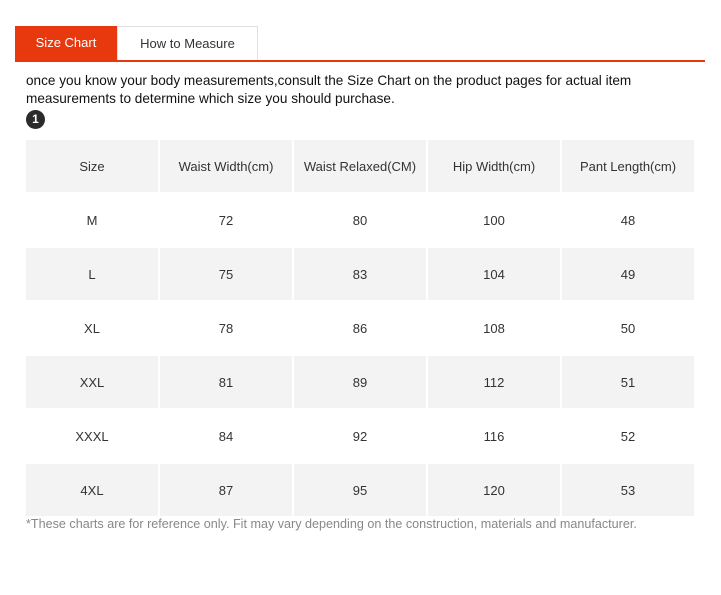 The image size is (721, 595). What do you see at coordinates (494, 166) in the screenshot?
I see `header-hip-width: Hip Width(cm)` at bounding box center [494, 166].